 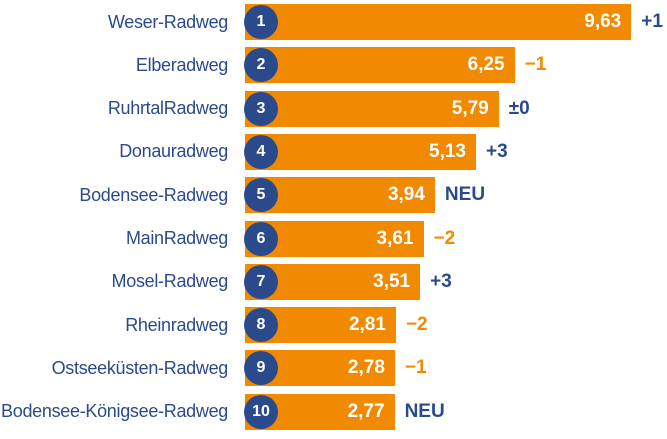 What do you see at coordinates (261, 195) in the screenshot?
I see `rank-badge: 5` at bounding box center [261, 195].